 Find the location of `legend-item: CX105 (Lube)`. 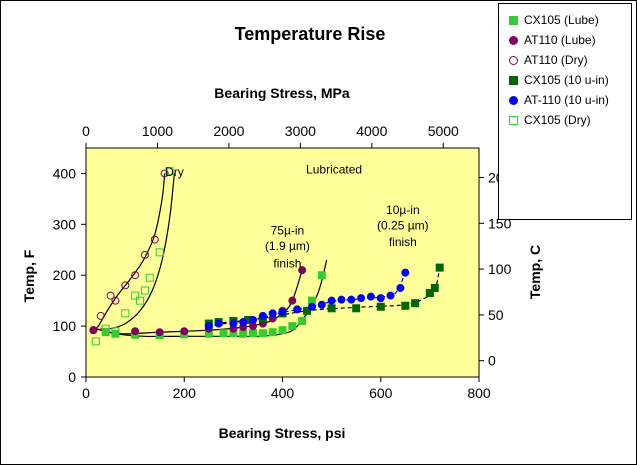

legend-item: CX105 (Lube) is located at coordinates (554, 20).